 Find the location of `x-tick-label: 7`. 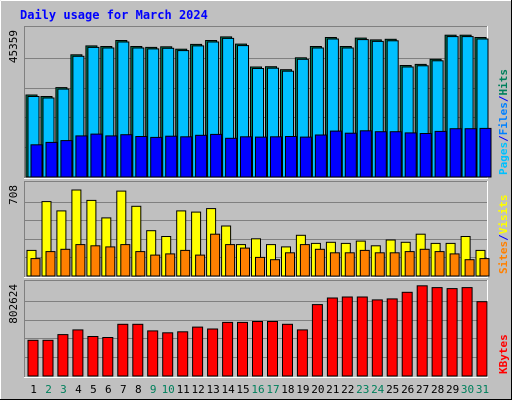

x-tick-label: 7 is located at coordinates (123, 389).